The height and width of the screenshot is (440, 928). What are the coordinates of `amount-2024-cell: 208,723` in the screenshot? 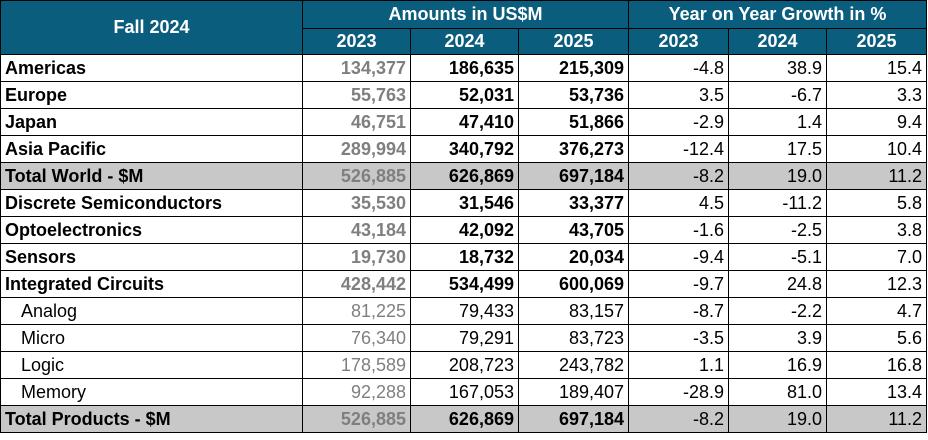 It's located at (464, 365).